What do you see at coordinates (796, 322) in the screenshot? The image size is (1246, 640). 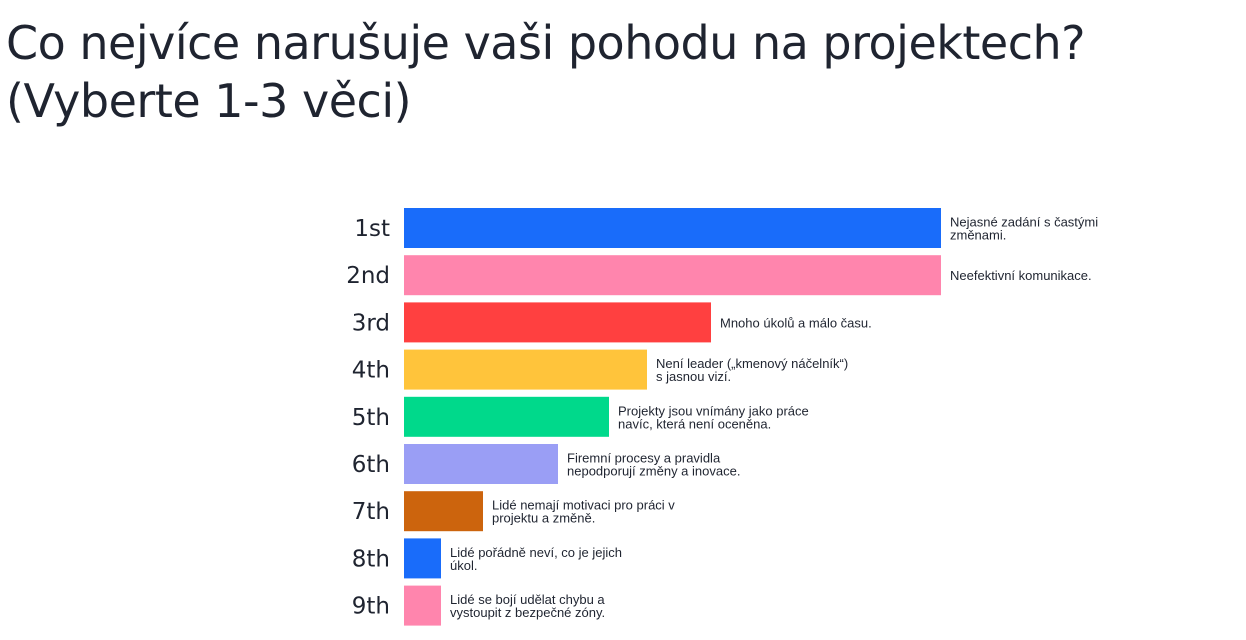 I see `bar-label-3: Mnoho úkolů a málo času.` at bounding box center [796, 322].